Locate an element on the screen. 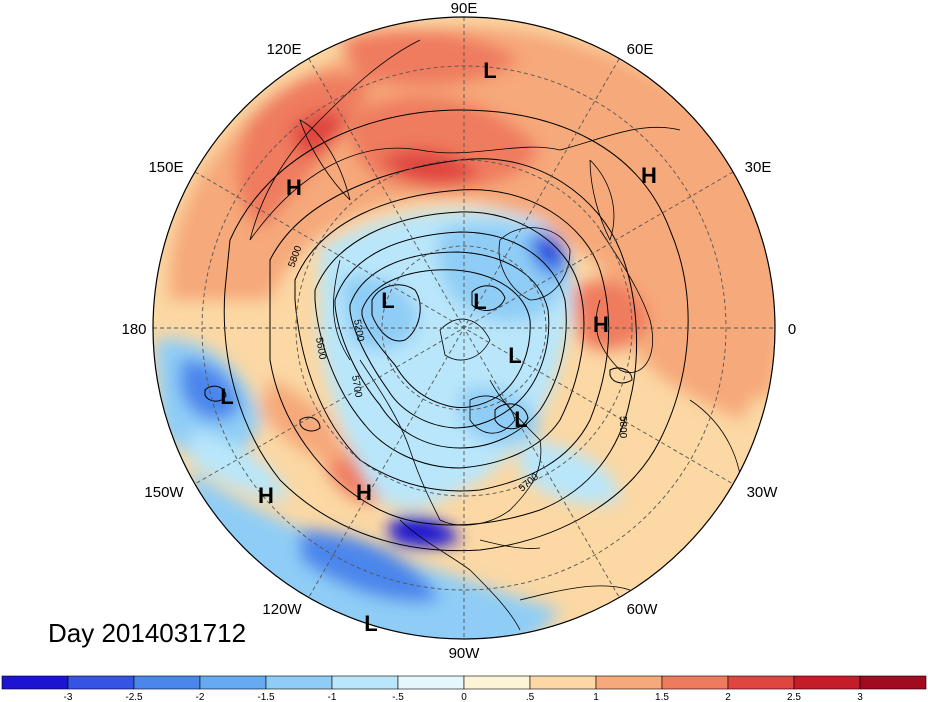 The height and width of the screenshot is (702, 928). colorbar-tick-label: -2.5 is located at coordinates (134, 697).